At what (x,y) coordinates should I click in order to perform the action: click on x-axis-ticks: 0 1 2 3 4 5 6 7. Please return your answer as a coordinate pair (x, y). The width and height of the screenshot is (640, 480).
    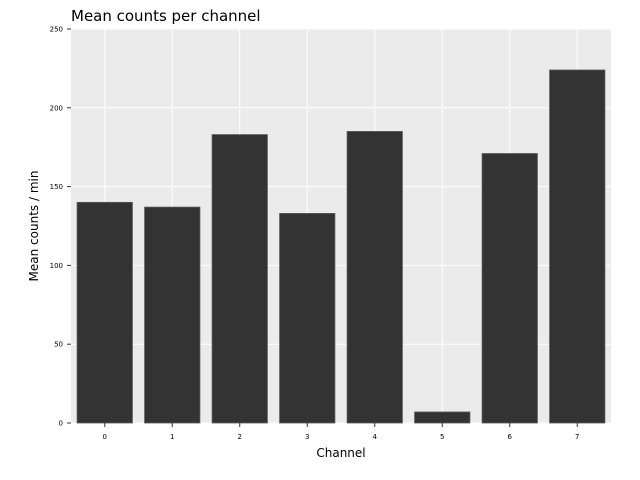
    Looking at the image, I should click on (341, 432).